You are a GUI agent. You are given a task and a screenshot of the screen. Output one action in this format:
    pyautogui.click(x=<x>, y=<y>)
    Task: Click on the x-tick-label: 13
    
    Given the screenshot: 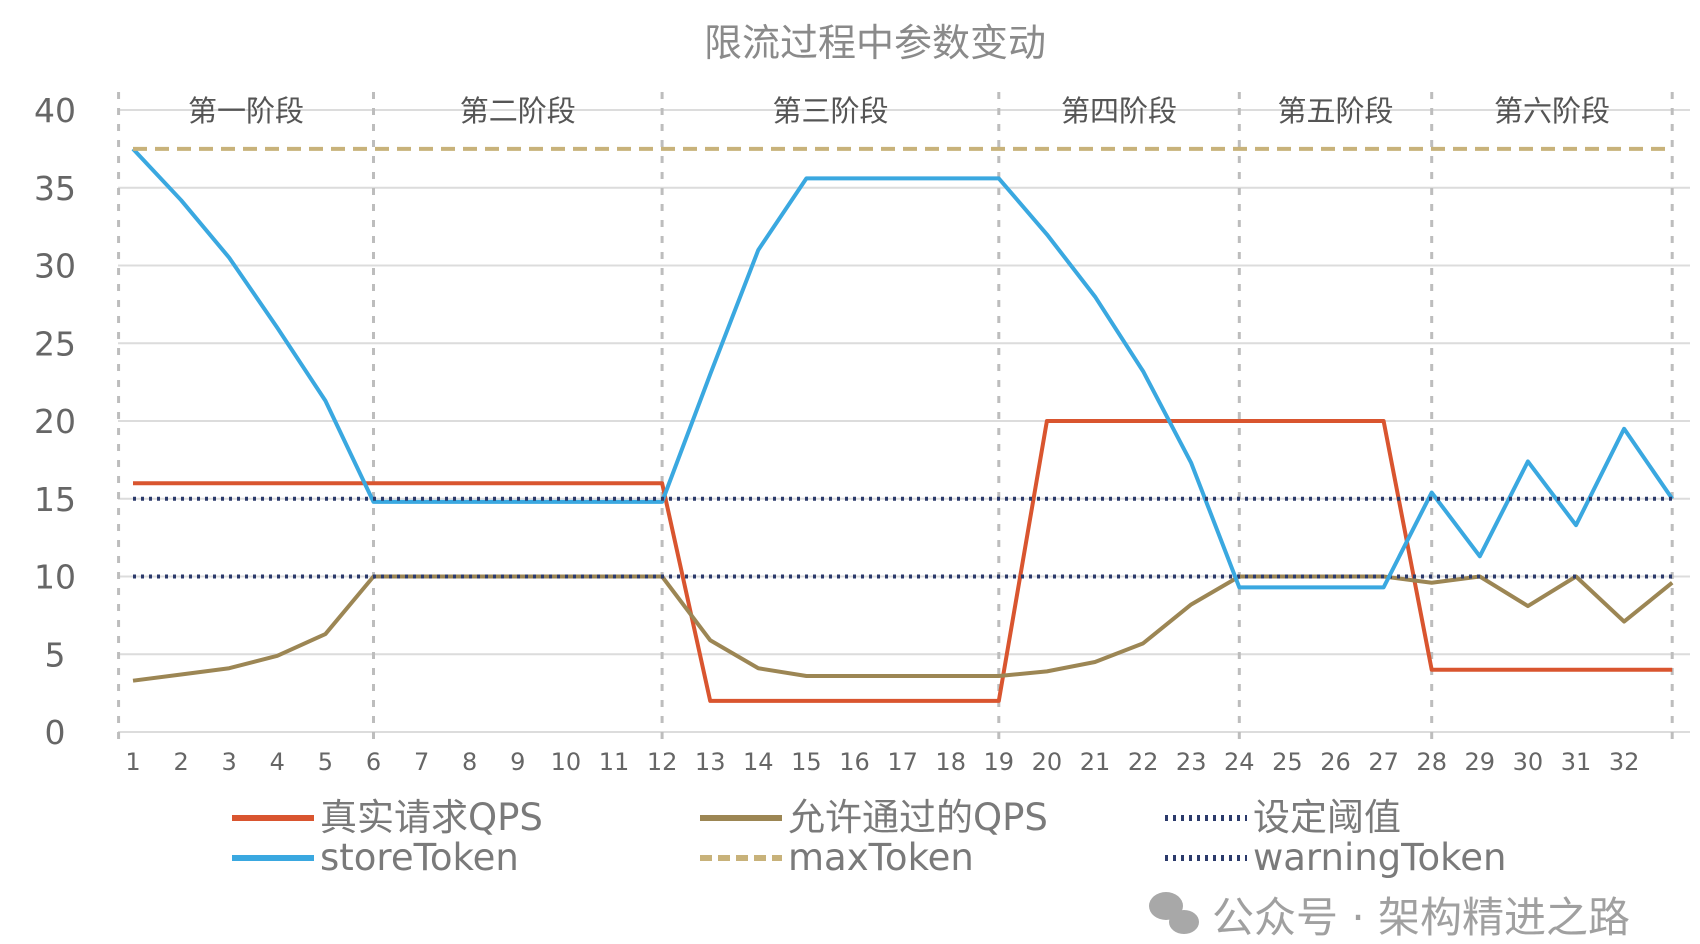 What is the action you would take?
    pyautogui.click(x=710, y=762)
    